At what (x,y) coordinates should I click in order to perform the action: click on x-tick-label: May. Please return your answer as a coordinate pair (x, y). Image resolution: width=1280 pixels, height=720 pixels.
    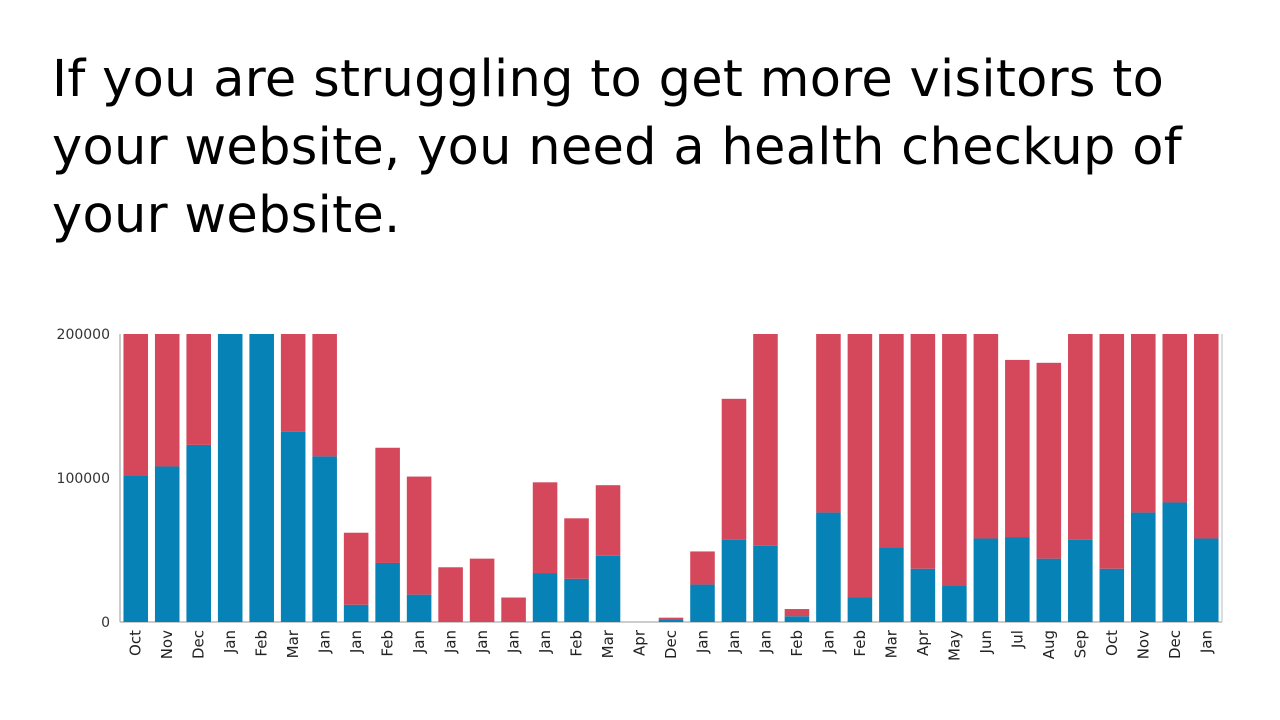
    Looking at the image, I should click on (954, 645).